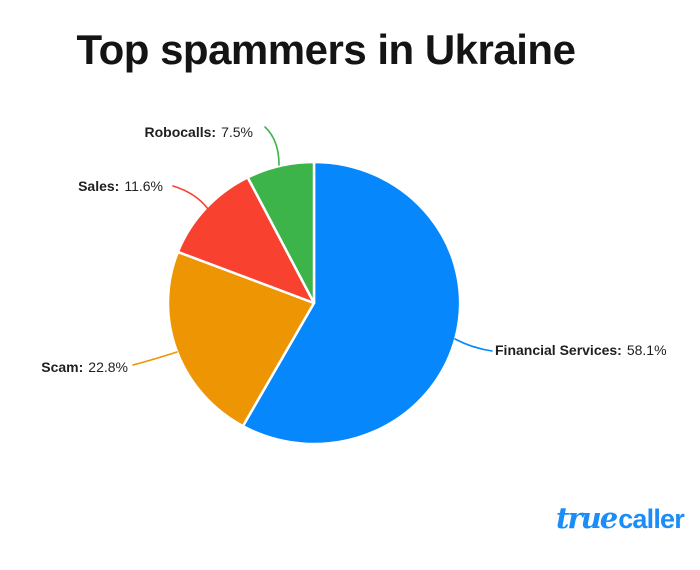 This screenshot has width=700, height=570. Describe the element at coordinates (180, 132) in the screenshot. I see `slice-label-name: Robocalls:` at that location.